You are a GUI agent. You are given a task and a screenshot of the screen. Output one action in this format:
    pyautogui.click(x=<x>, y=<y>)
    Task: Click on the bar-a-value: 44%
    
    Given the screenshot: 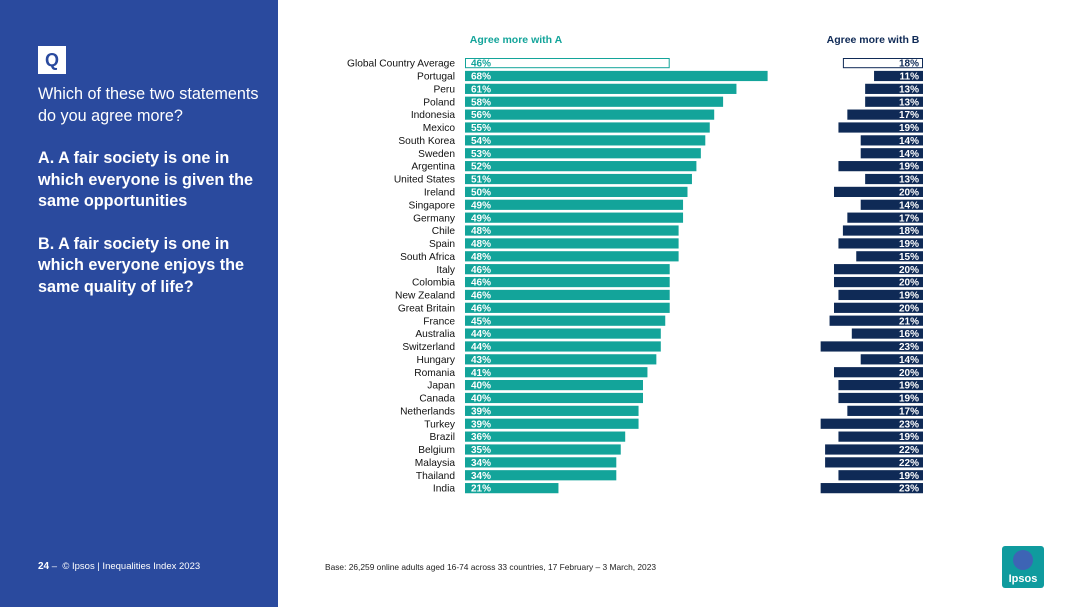 What is the action you would take?
    pyautogui.click(x=481, y=334)
    